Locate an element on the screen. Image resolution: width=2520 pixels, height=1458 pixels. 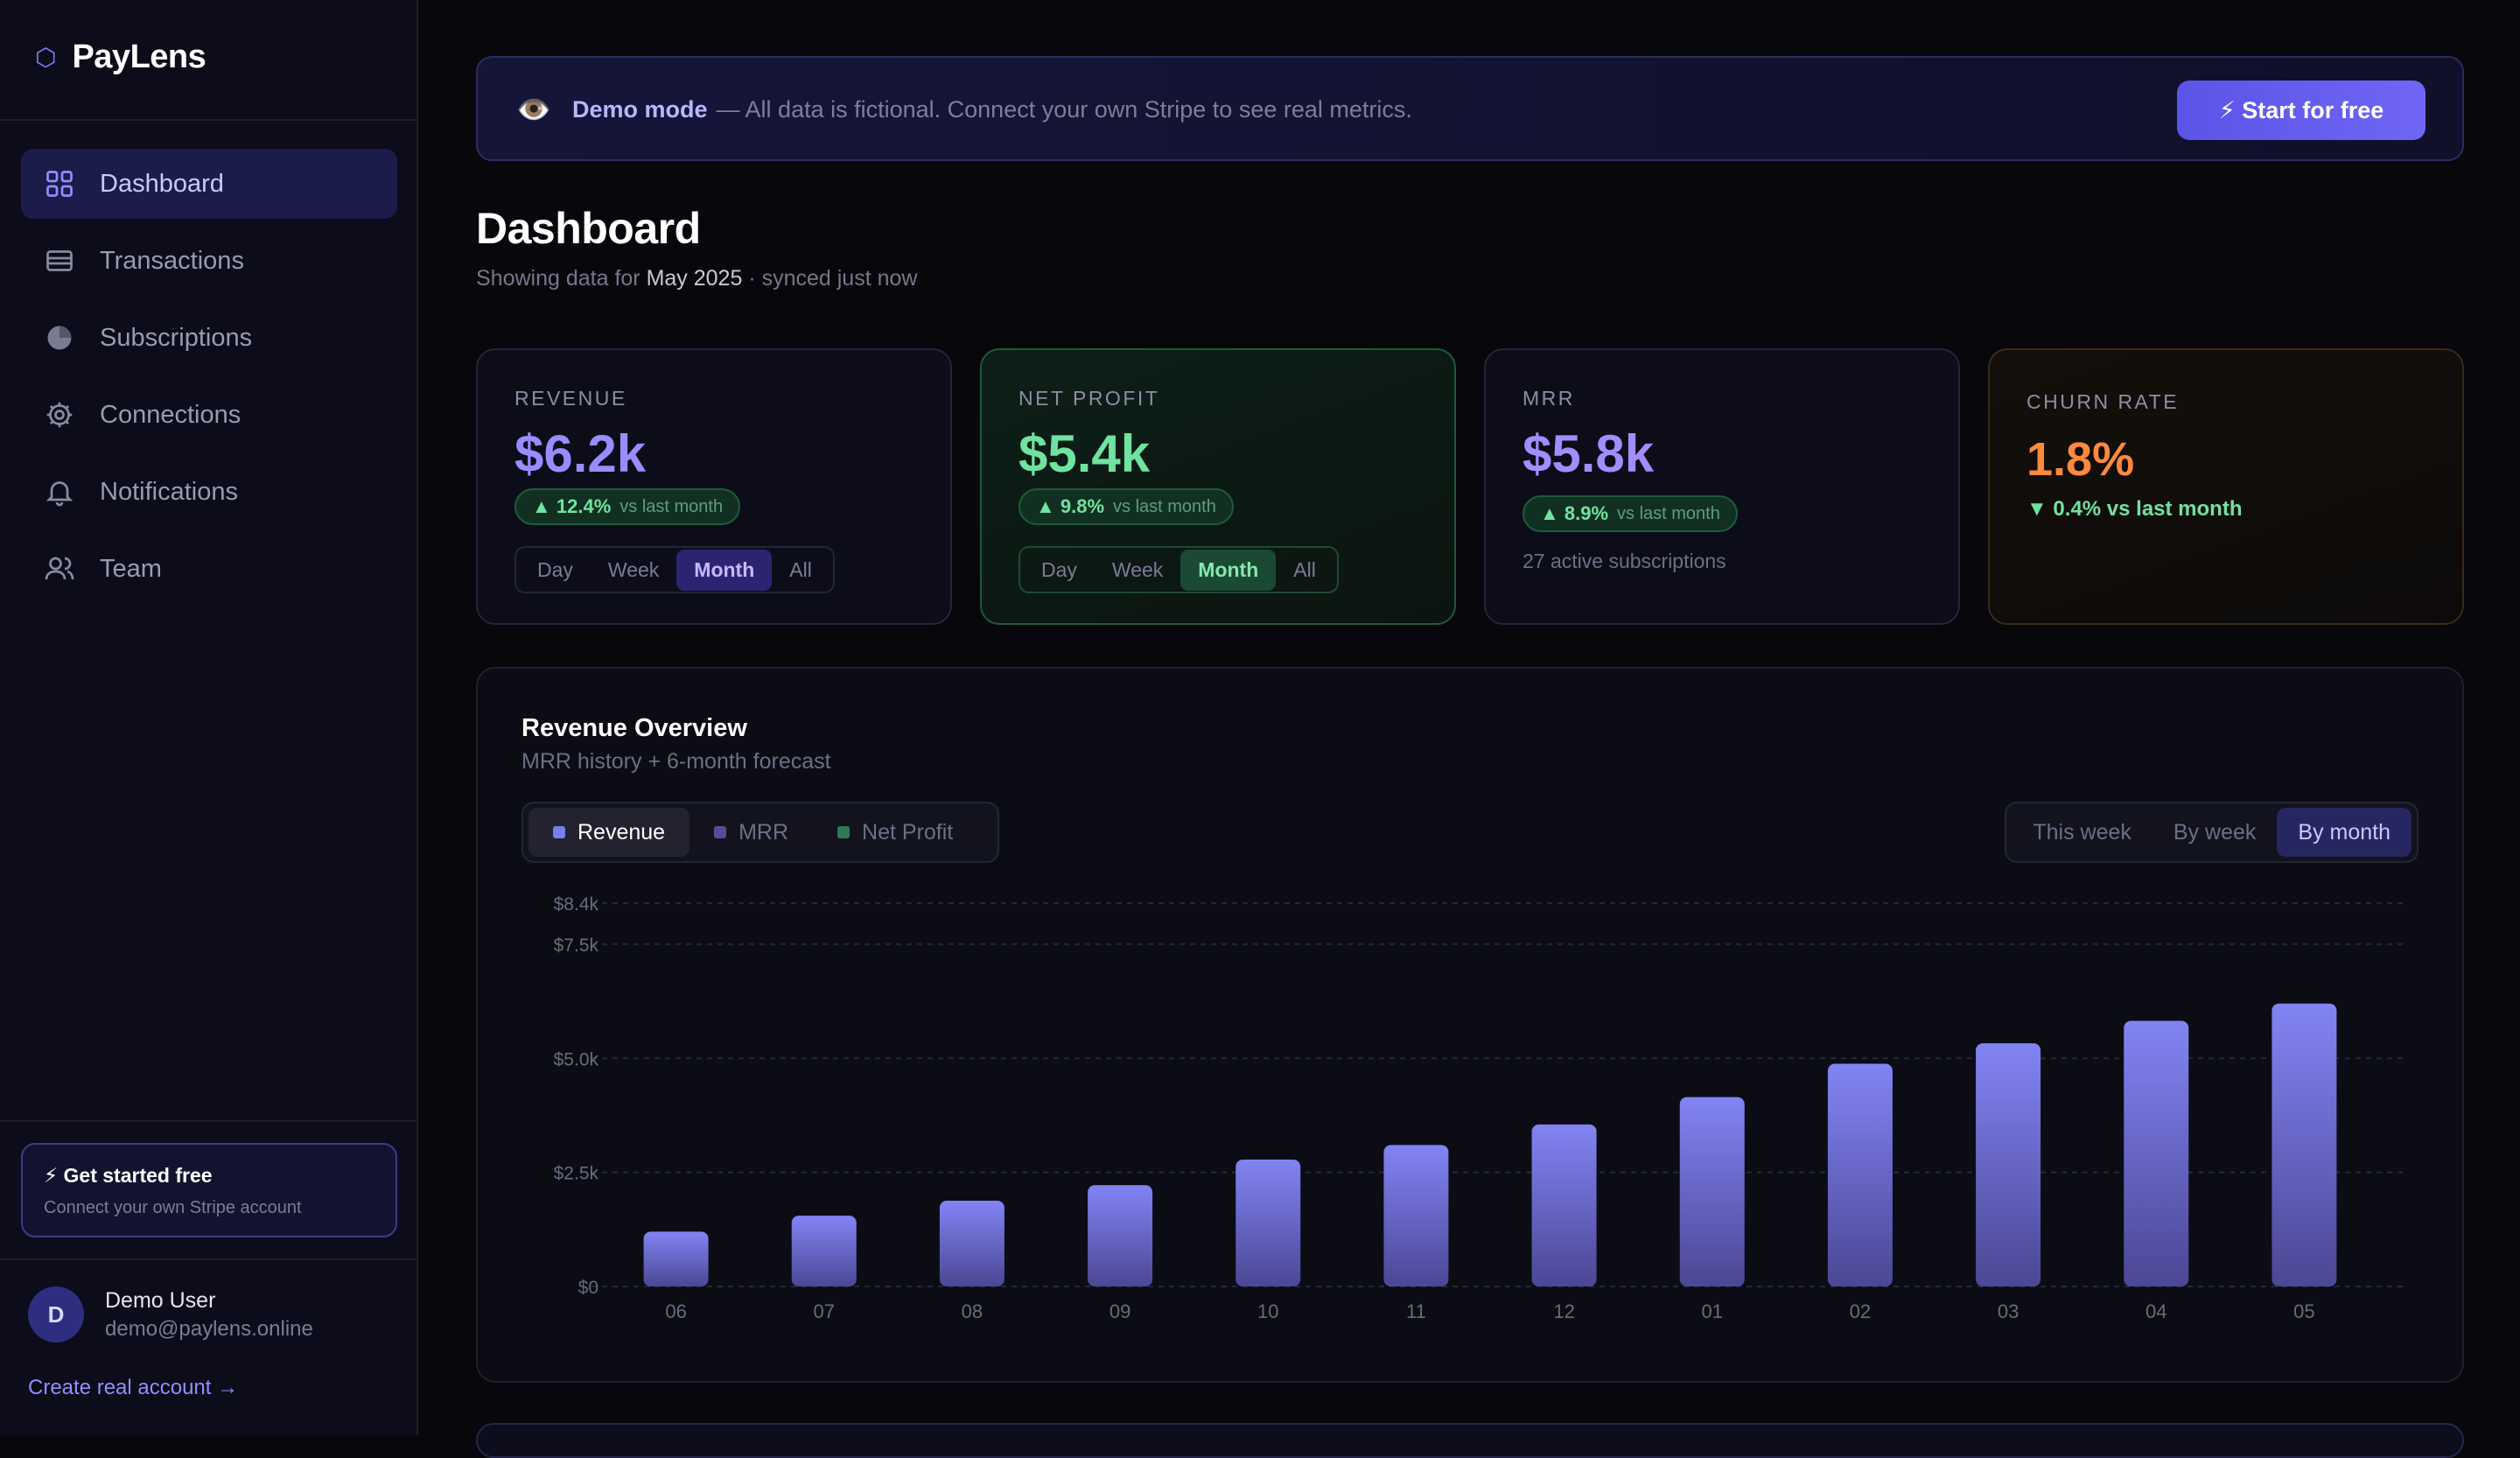
start-for-free-button: ⚡ Start for free is located at coordinates (2301, 110).